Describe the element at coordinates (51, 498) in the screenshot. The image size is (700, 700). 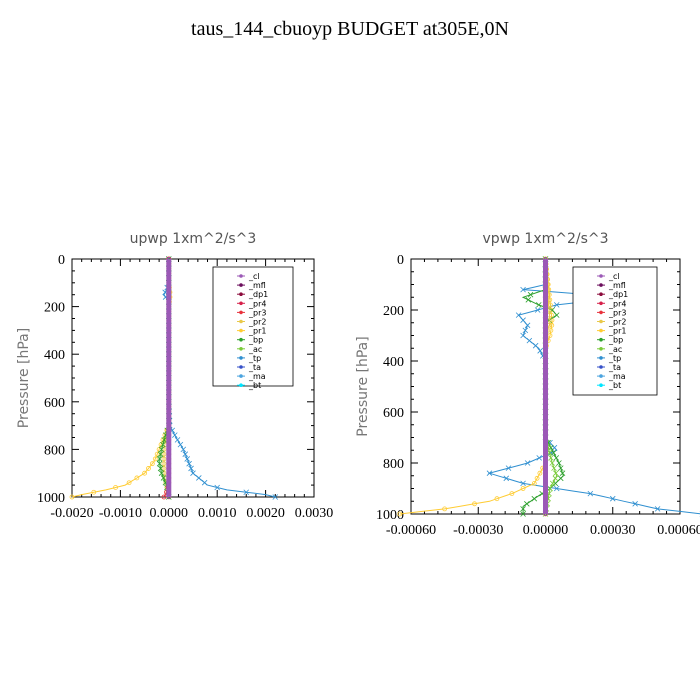
I see `upwp-ytick-label: 1000` at that location.